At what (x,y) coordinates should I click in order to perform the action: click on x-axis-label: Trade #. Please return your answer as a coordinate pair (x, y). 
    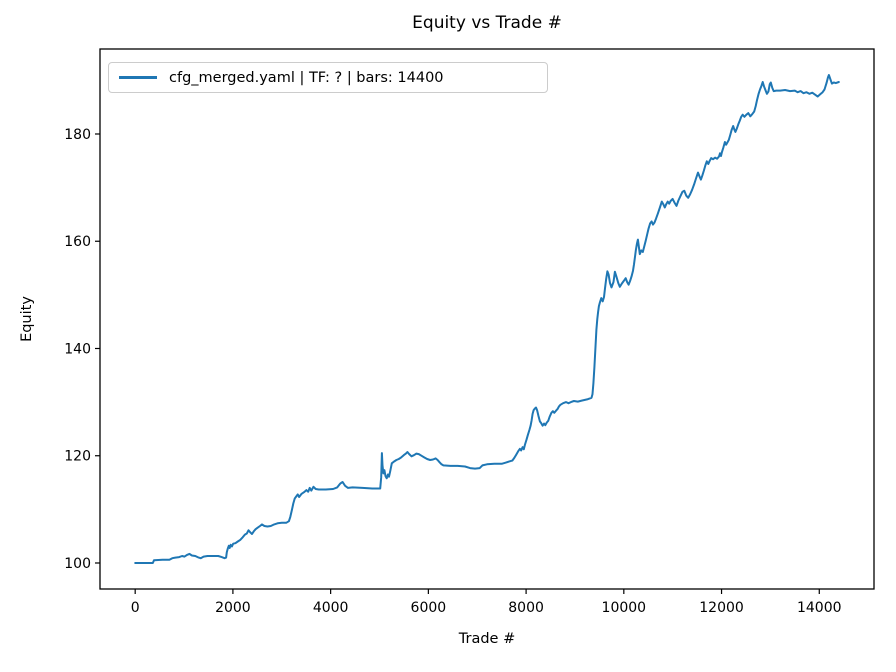
    Looking at the image, I should click on (487, 639).